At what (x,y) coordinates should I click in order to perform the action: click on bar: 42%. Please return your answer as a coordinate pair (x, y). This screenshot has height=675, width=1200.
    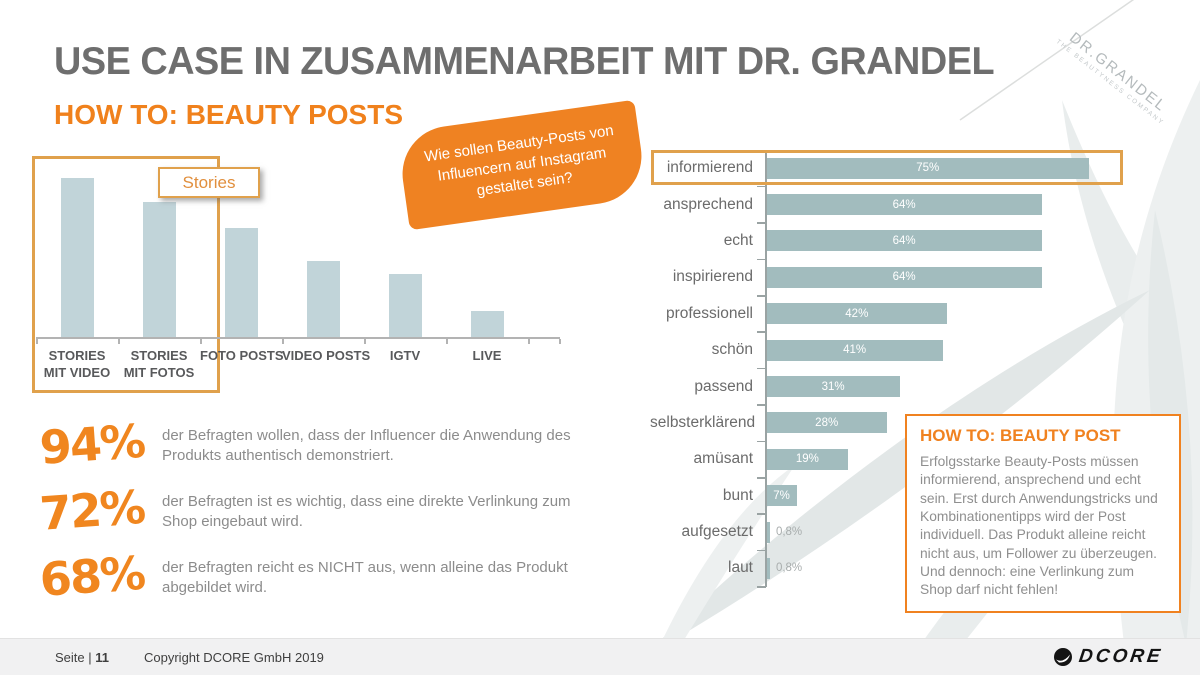
    Looking at the image, I should click on (857, 314).